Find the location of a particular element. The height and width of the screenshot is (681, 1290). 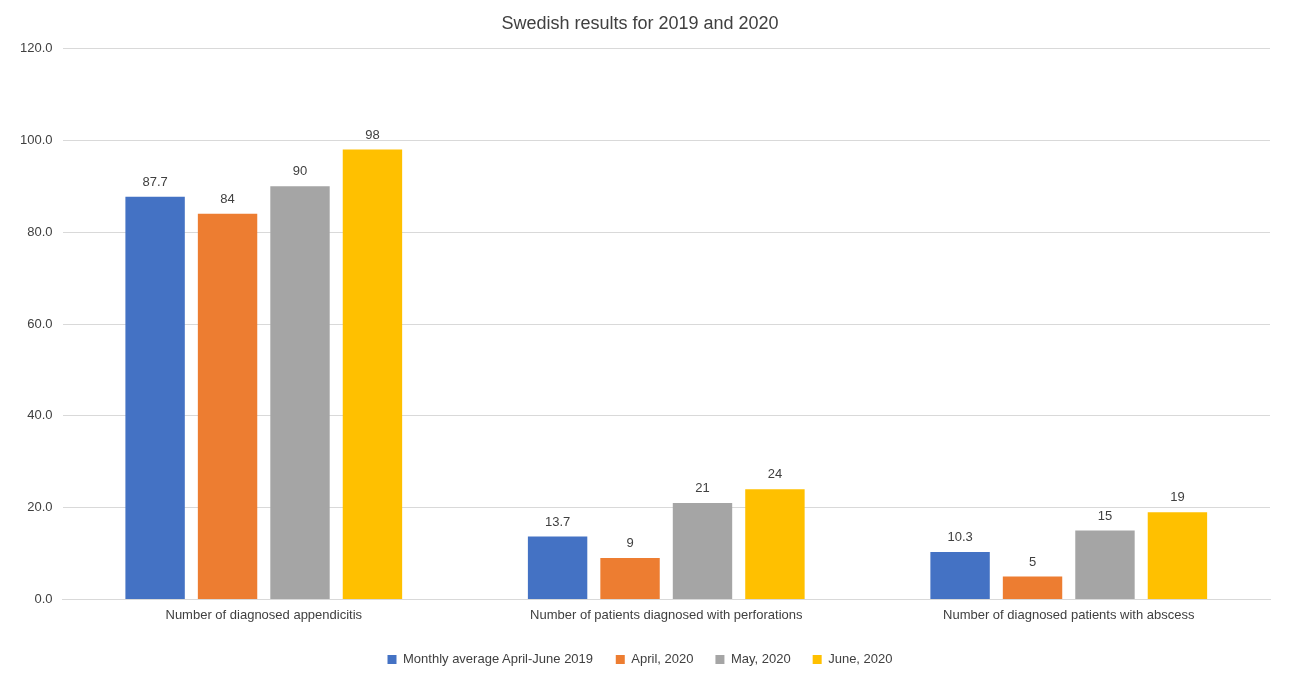

data-label: 9 is located at coordinates (630, 543).